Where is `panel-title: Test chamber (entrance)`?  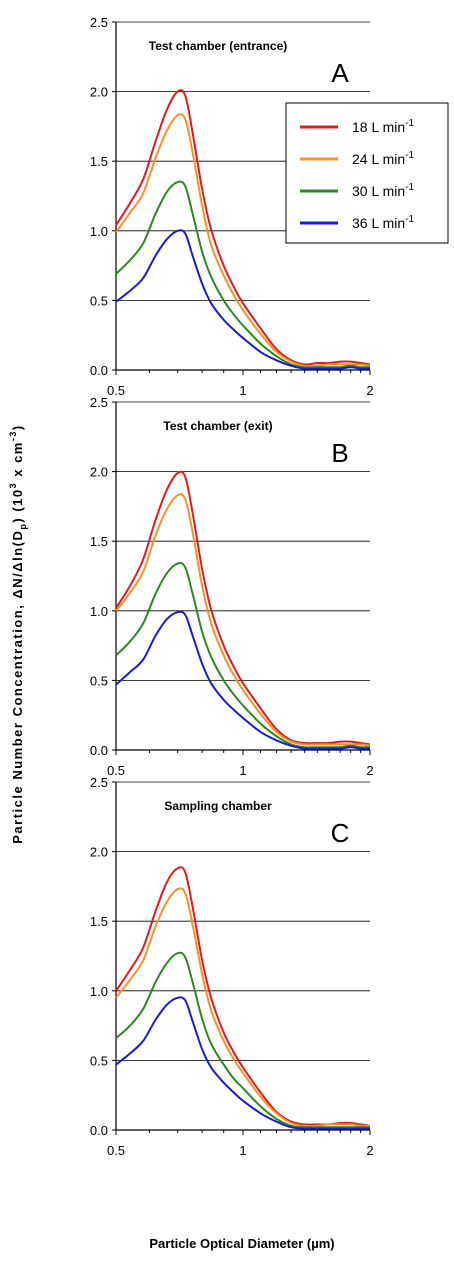 panel-title: Test chamber (entrance) is located at coordinates (218, 46).